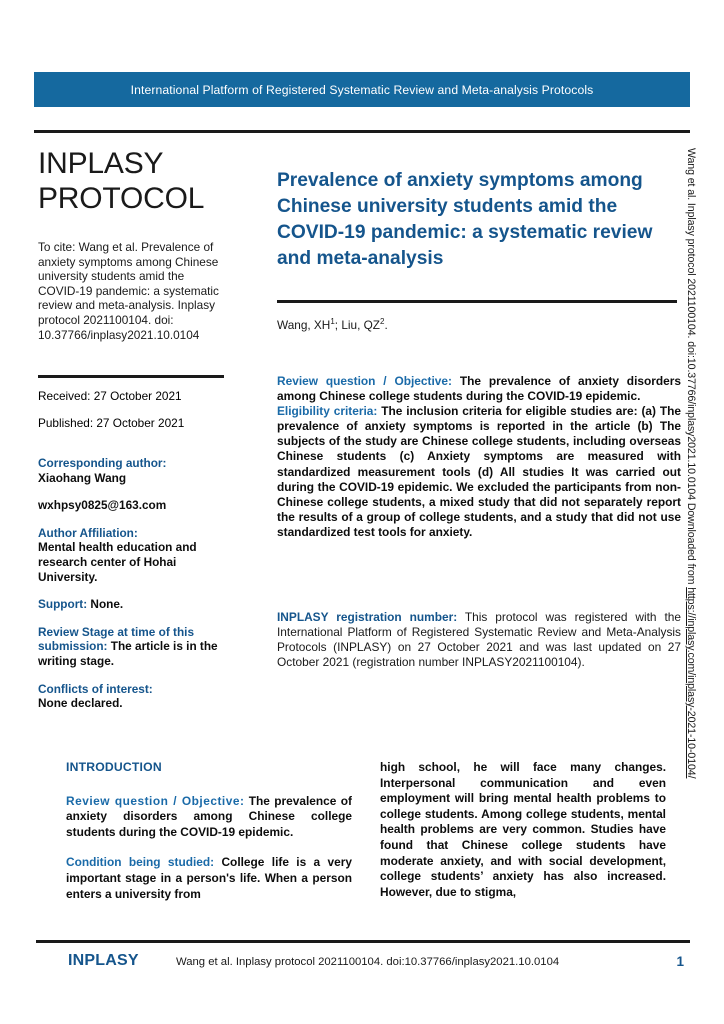 This screenshot has width=724, height=1024. I want to click on support-label: Support:, so click(63, 604).